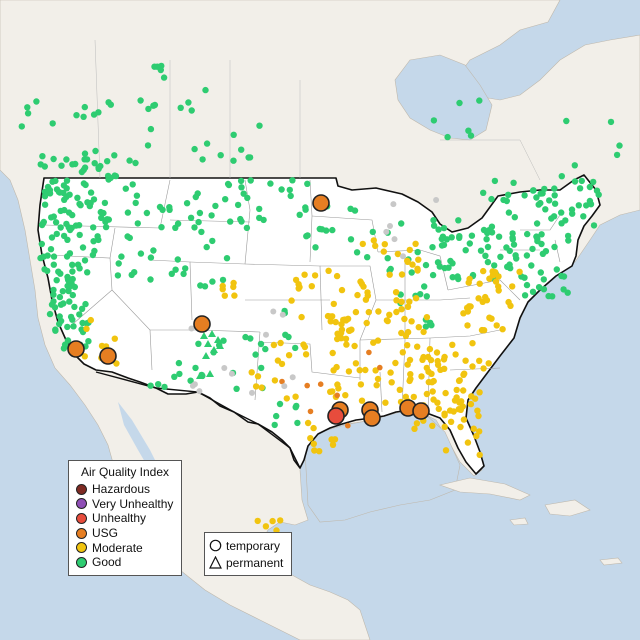  I want to click on legend-row-good: Good, so click(125, 562).